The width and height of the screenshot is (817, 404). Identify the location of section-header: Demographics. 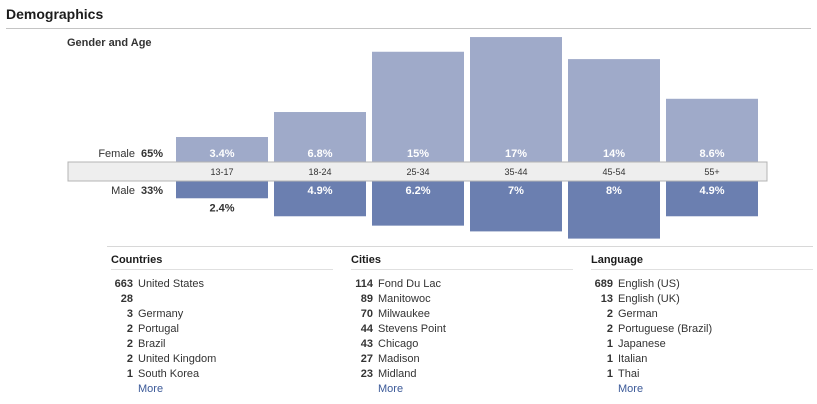
(408, 17).